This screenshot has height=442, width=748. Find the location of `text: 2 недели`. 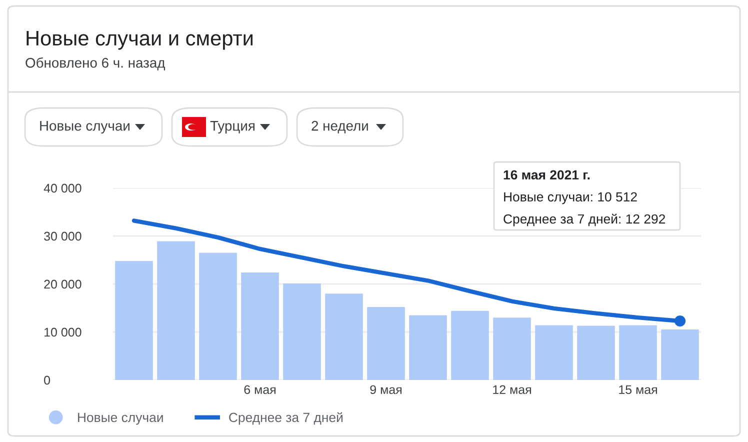

text: 2 недели is located at coordinates (340, 127).